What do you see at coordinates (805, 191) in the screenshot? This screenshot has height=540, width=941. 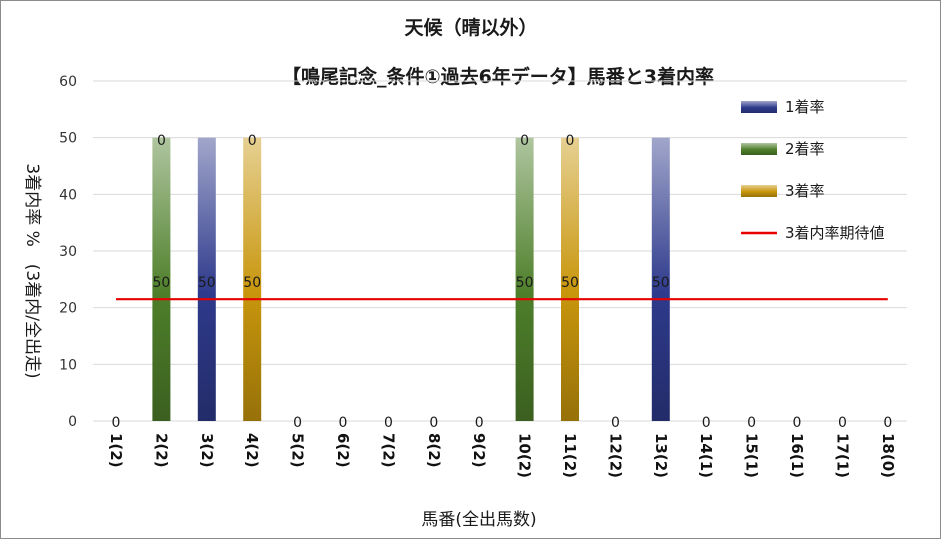 I see `legend-label: 3着率` at bounding box center [805, 191].